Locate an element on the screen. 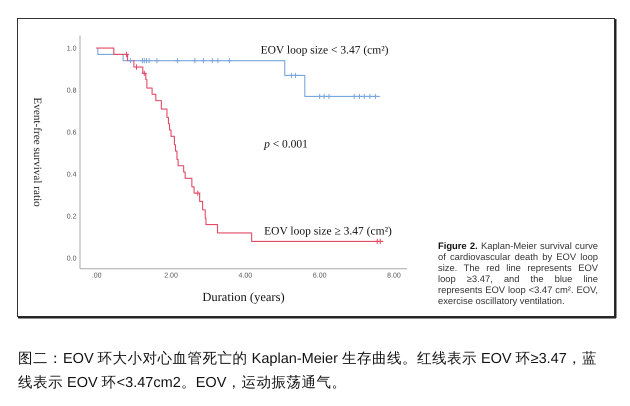 This screenshot has width=630, height=406. caption: Figure 2. Kaplan-Meier survival curve of cardiovascular death by EOV loop size. The red line represents EOV loop ≥3.47, and the blue line represents EOV loop <3.47 cm². EOV, exercise oscillatory ventilation. is located at coordinates (518, 273).